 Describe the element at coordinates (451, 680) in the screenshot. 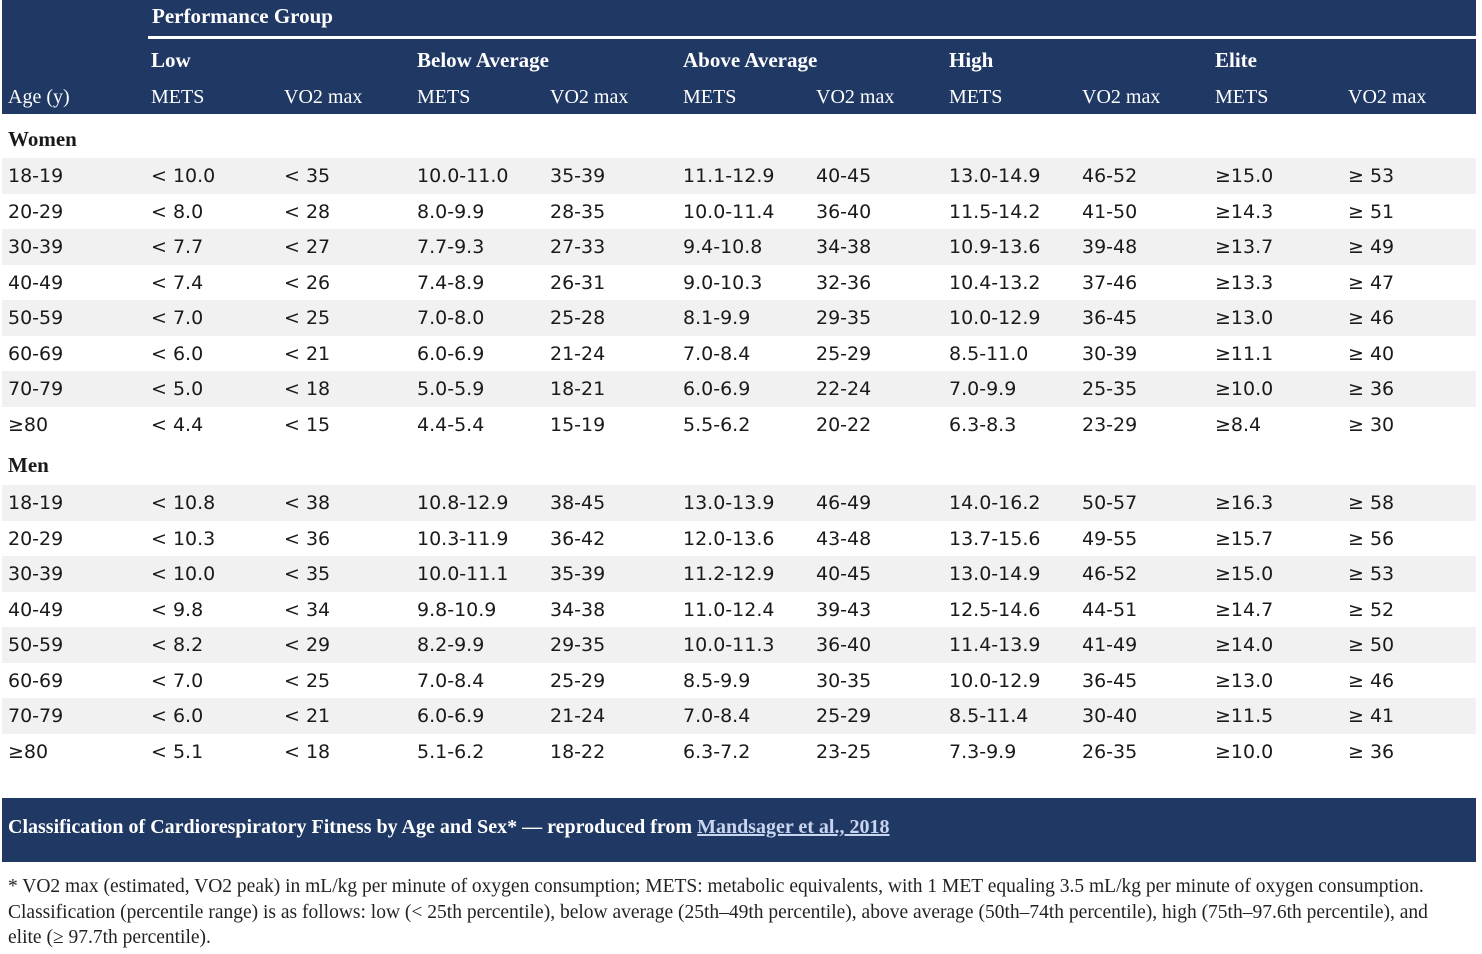

I see `cell-below-avg-mets: 7.0-8.4` at that location.